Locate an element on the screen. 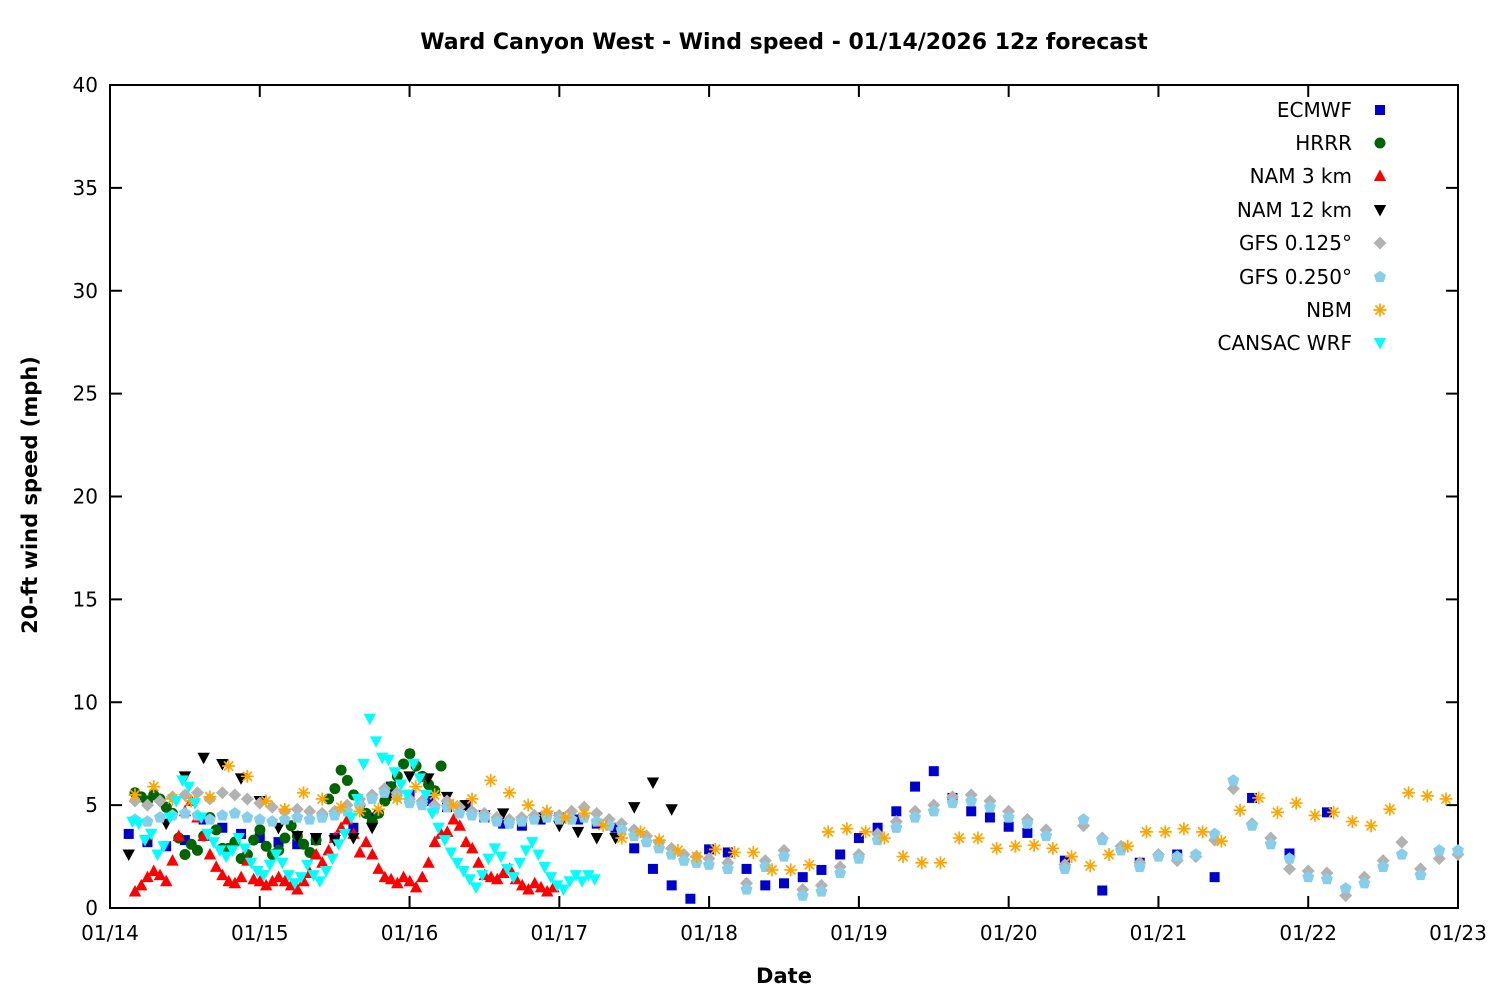  svg-text: 01/23 is located at coordinates (1458, 933).